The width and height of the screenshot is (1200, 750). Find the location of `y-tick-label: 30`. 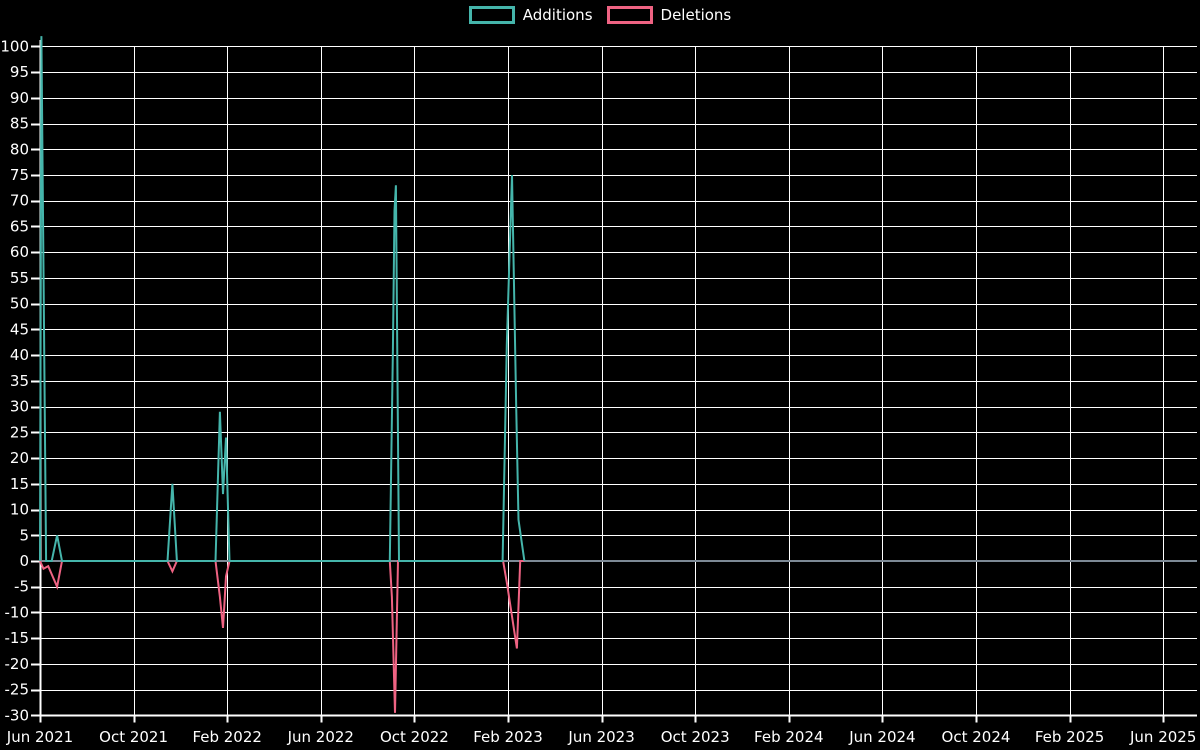

y-tick-label: 30 is located at coordinates (19, 407).